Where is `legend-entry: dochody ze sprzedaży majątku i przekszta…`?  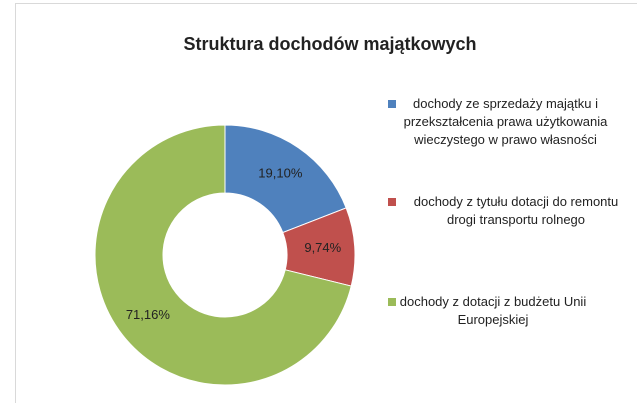
legend-entry: dochody ze sprzedaży majątku i przekszta… is located at coordinates (498, 122).